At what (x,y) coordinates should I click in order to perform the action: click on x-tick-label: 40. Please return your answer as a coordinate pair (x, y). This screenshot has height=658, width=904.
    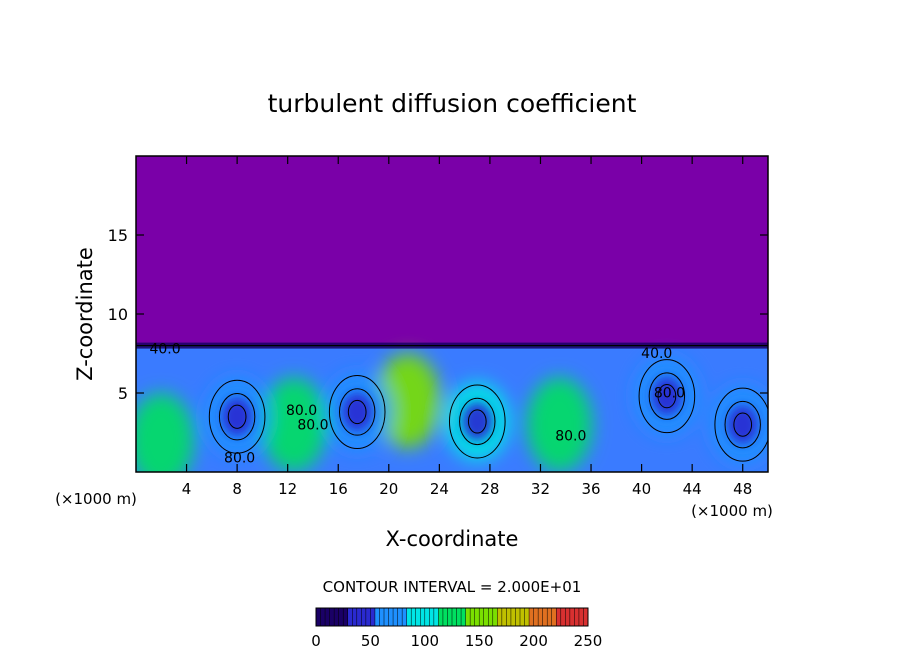
    Looking at the image, I should click on (641, 489).